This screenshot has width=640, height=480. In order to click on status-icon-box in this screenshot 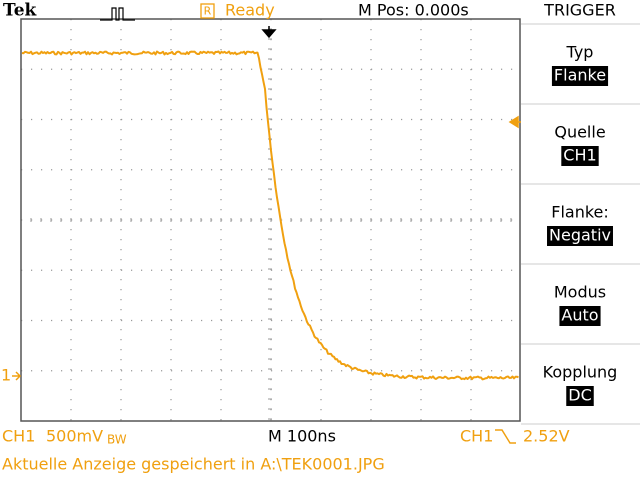, I will do `click(207, 11)`.